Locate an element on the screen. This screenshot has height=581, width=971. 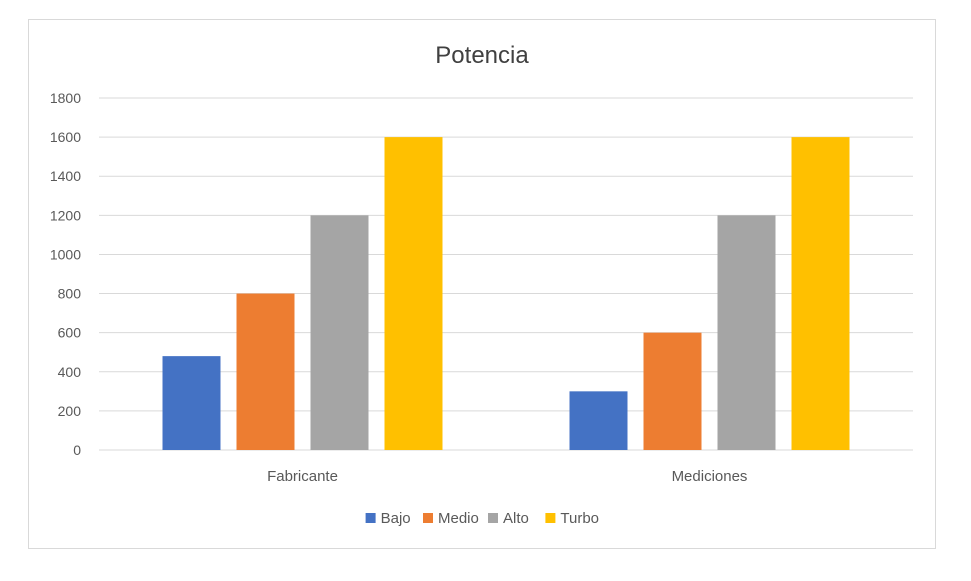
legend-swatch-bajo is located at coordinates (371, 518).